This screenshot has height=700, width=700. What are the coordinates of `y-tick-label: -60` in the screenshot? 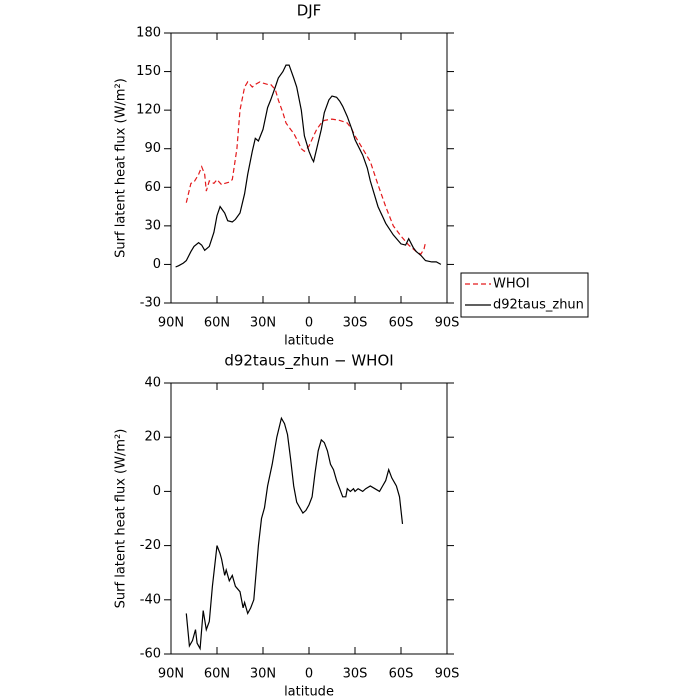 It's located at (150, 654).